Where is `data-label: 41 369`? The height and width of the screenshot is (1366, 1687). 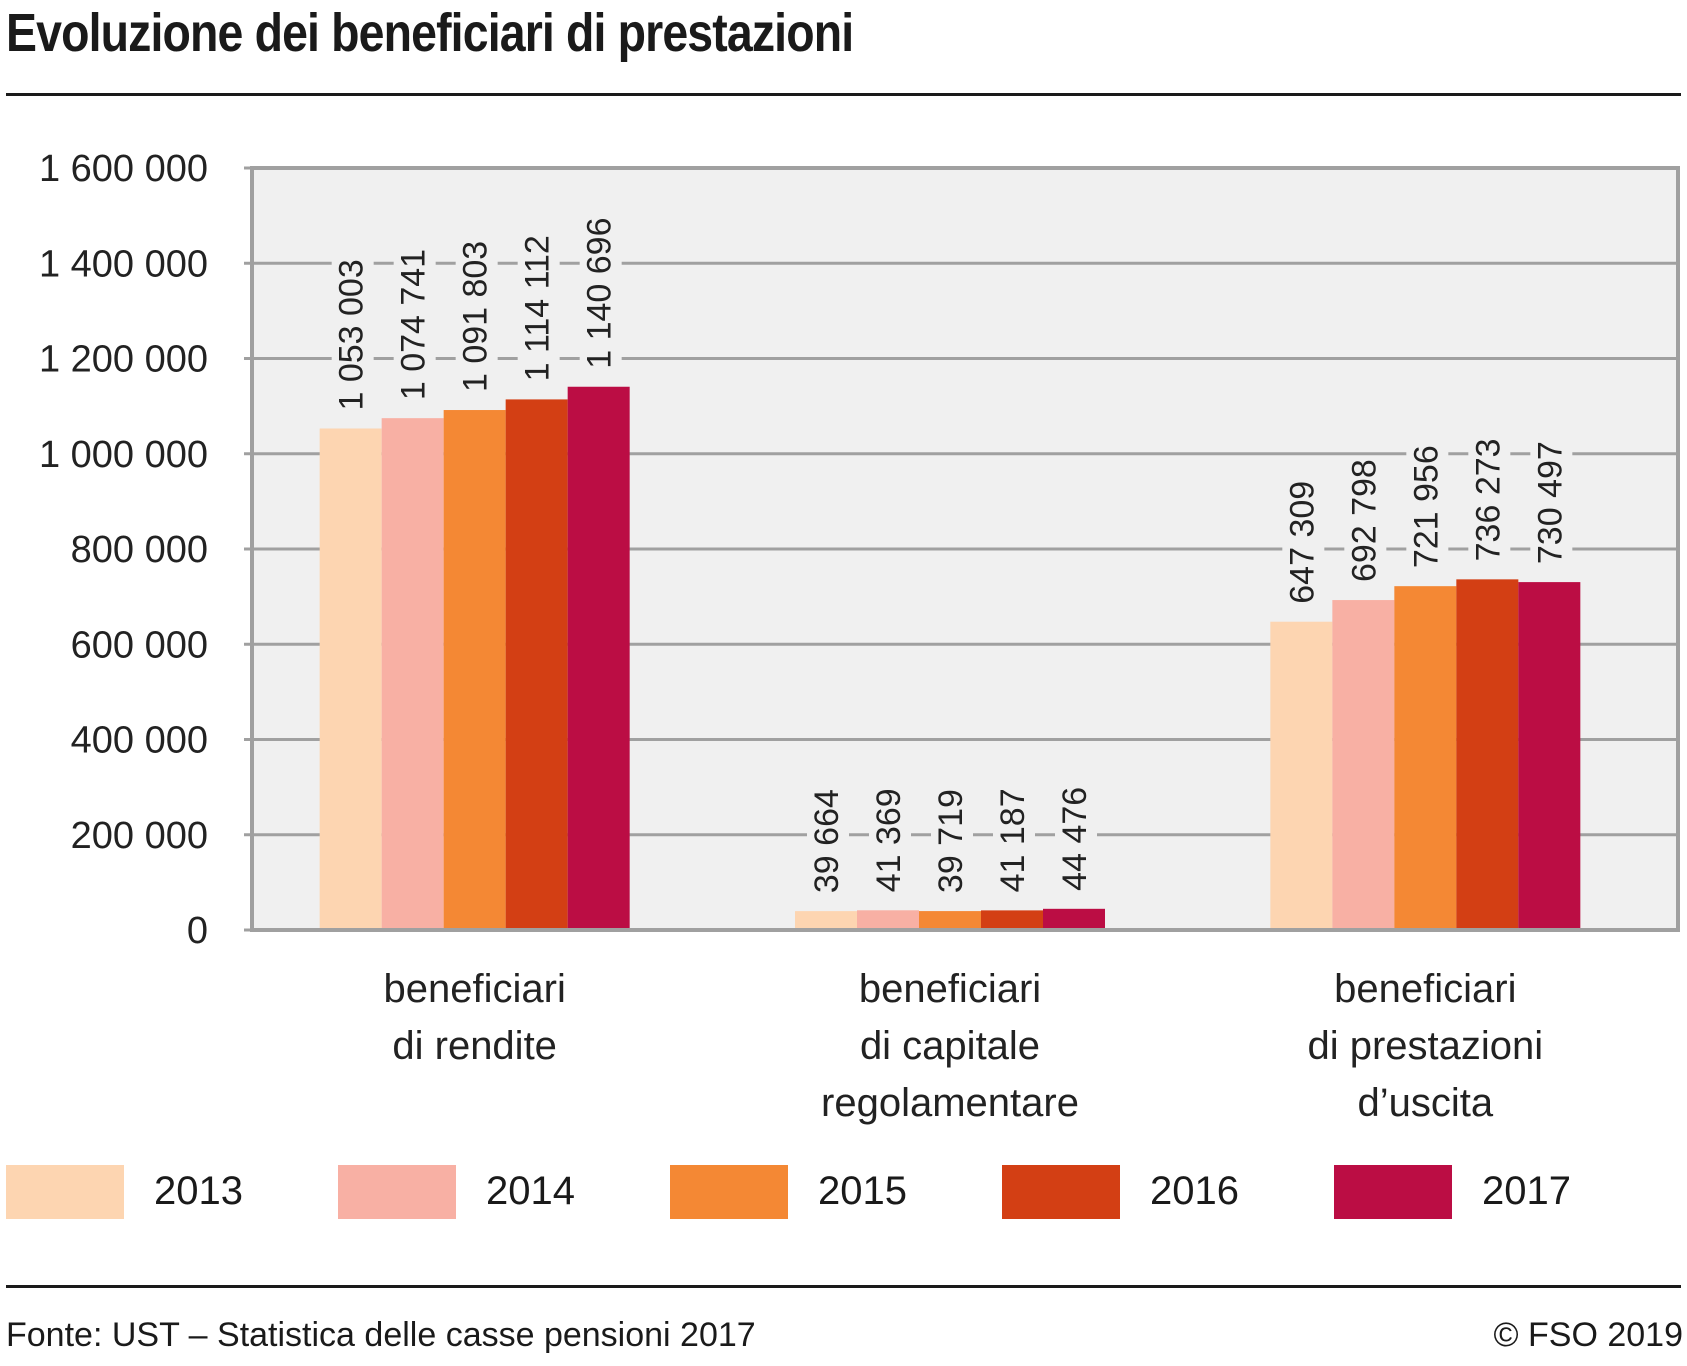 data-label: 41 369 is located at coordinates (889, 840).